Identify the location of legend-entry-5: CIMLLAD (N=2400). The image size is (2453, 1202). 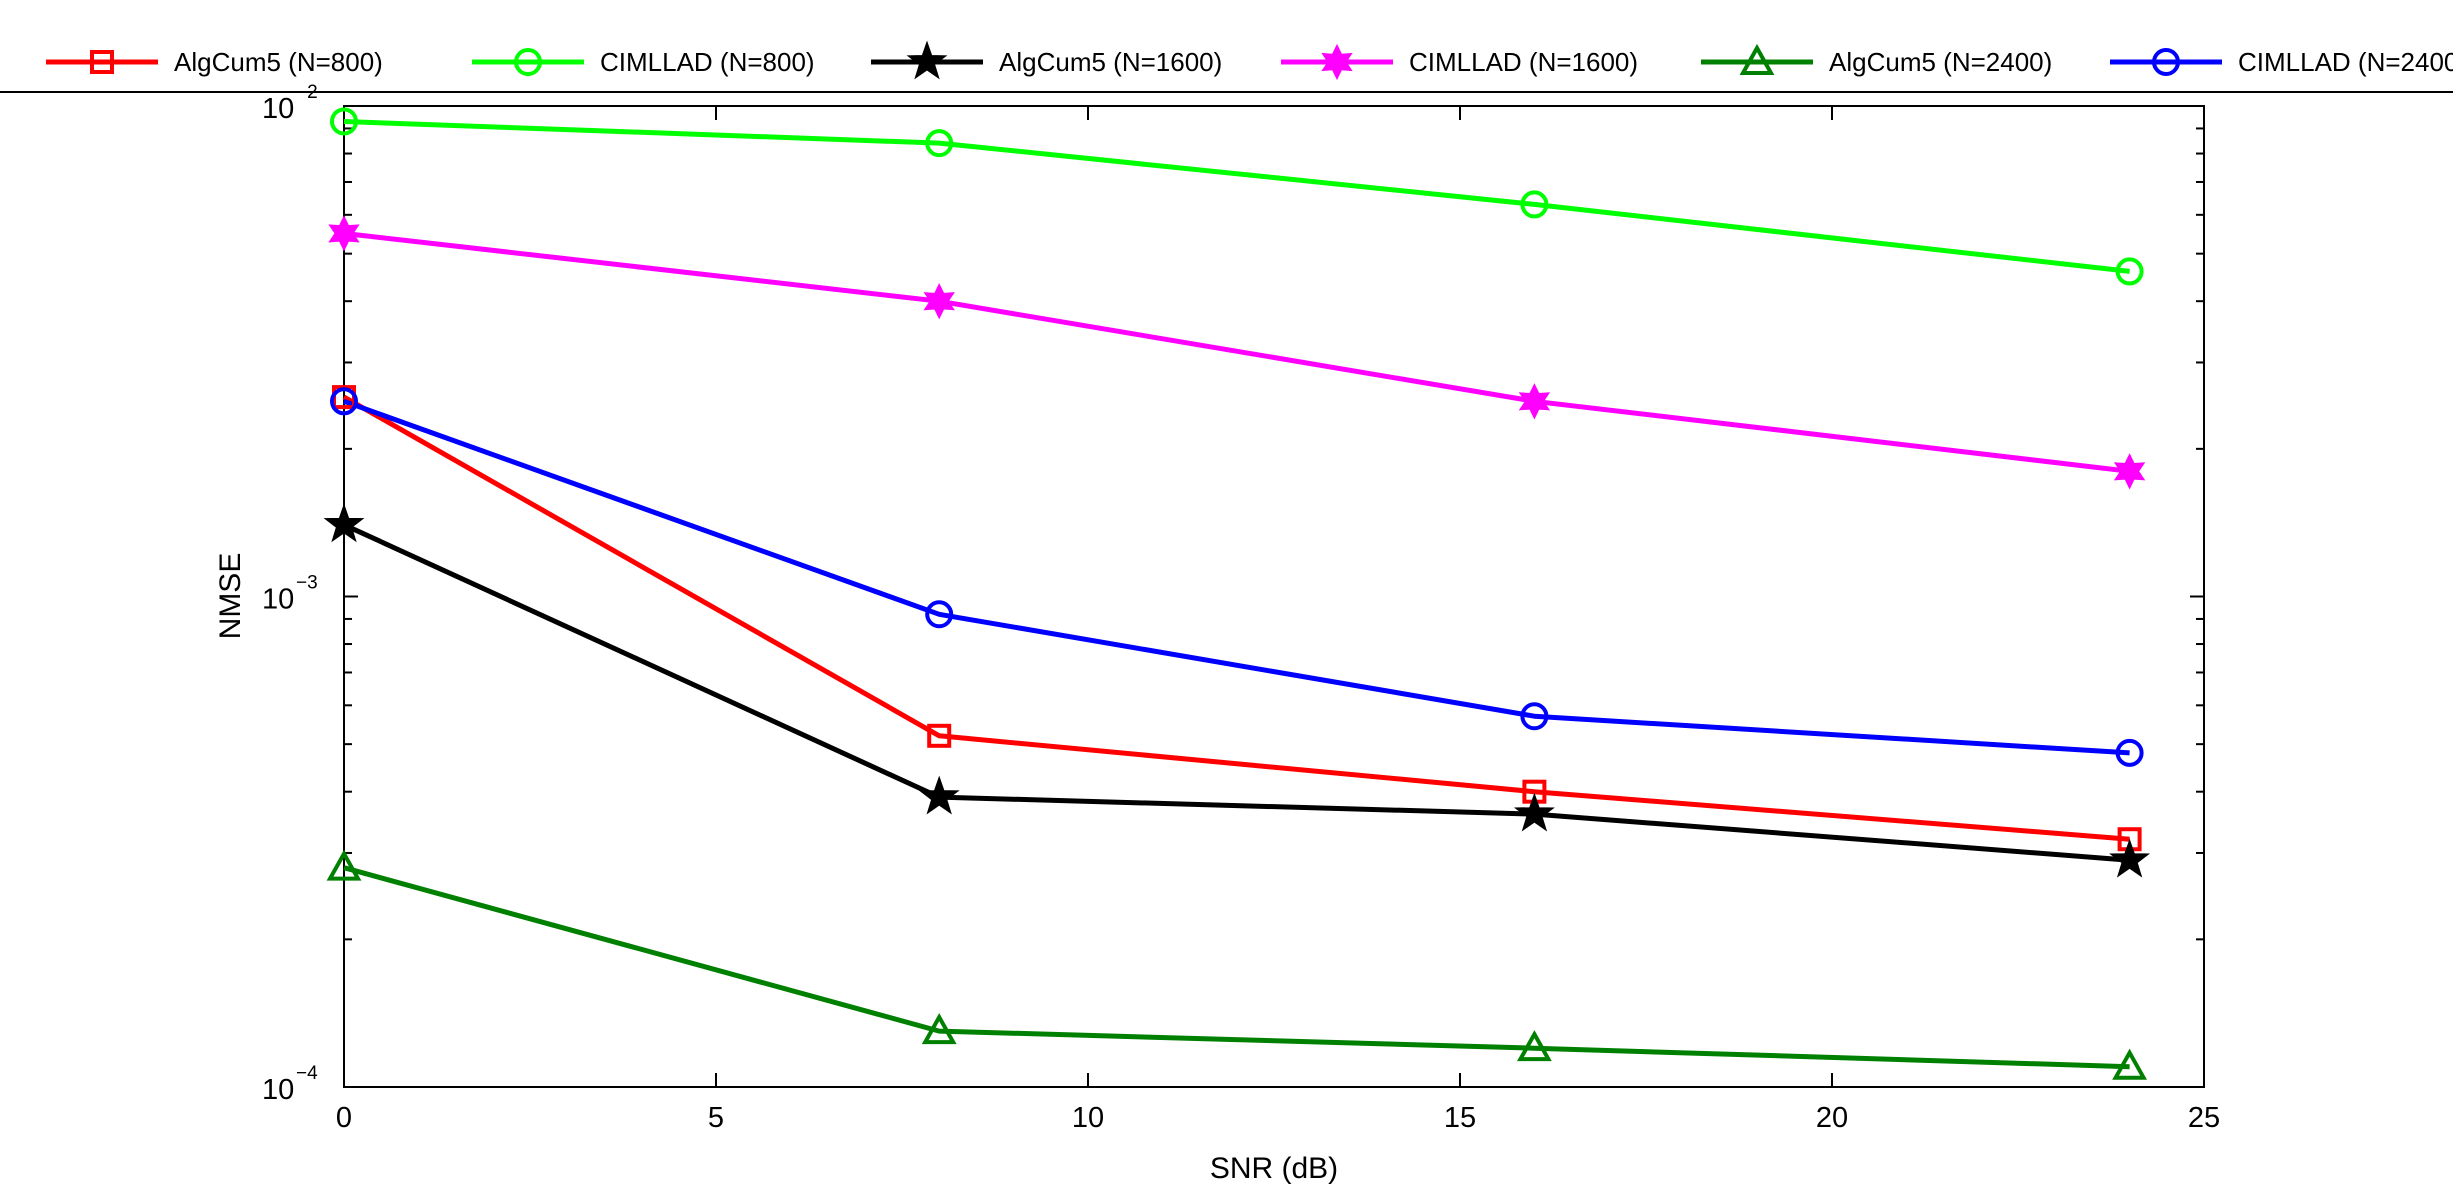
(2281, 62).